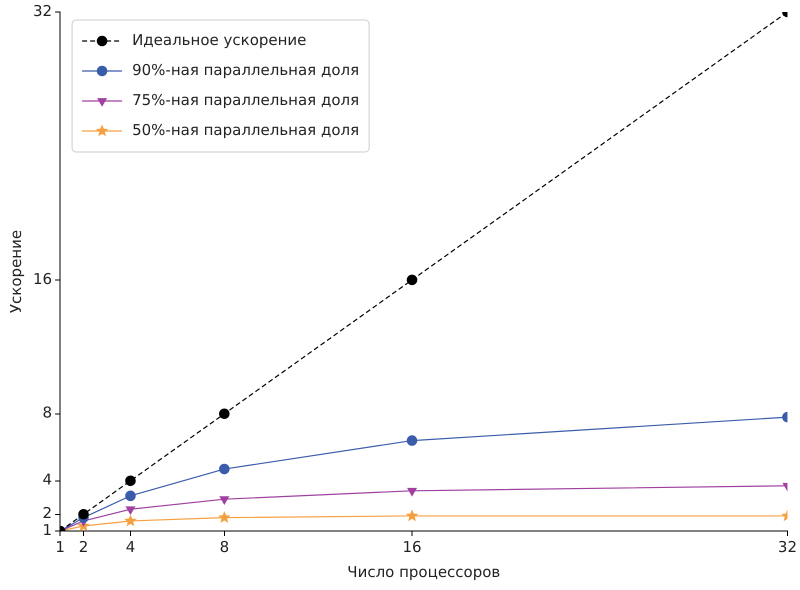 This screenshot has height=590, width=800. I want to click on x-tick-label: 2, so click(83, 547).